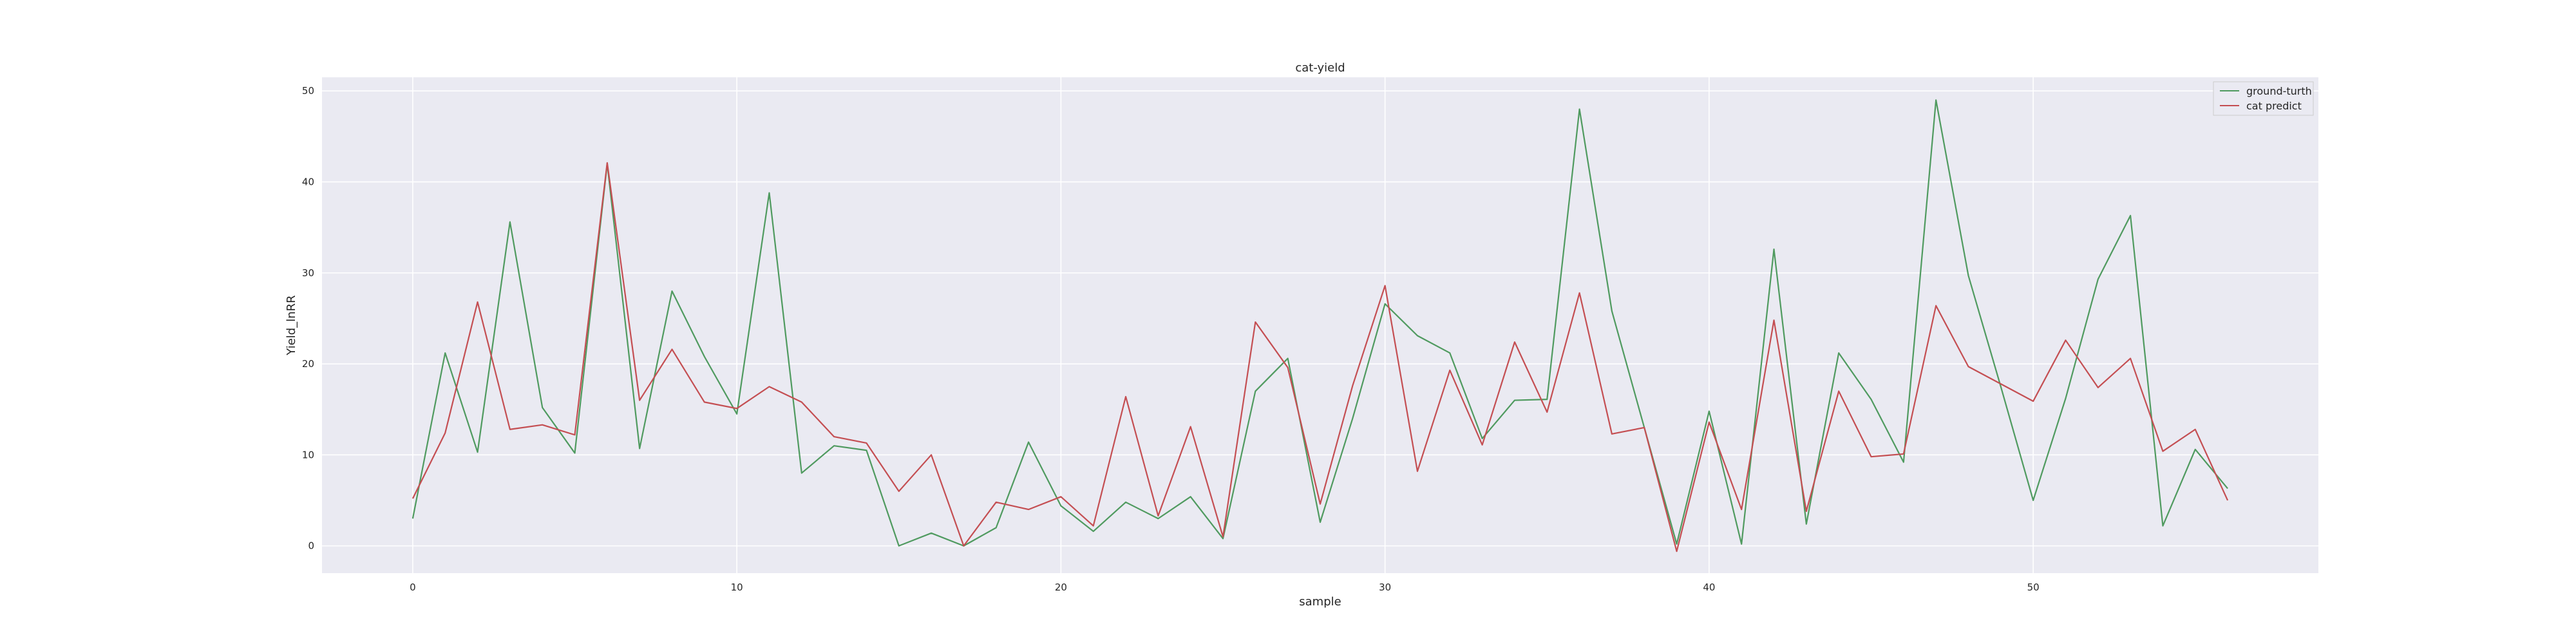 The width and height of the screenshot is (2576, 644). What do you see at coordinates (308, 364) in the screenshot?
I see `y-tick-label: 20` at bounding box center [308, 364].